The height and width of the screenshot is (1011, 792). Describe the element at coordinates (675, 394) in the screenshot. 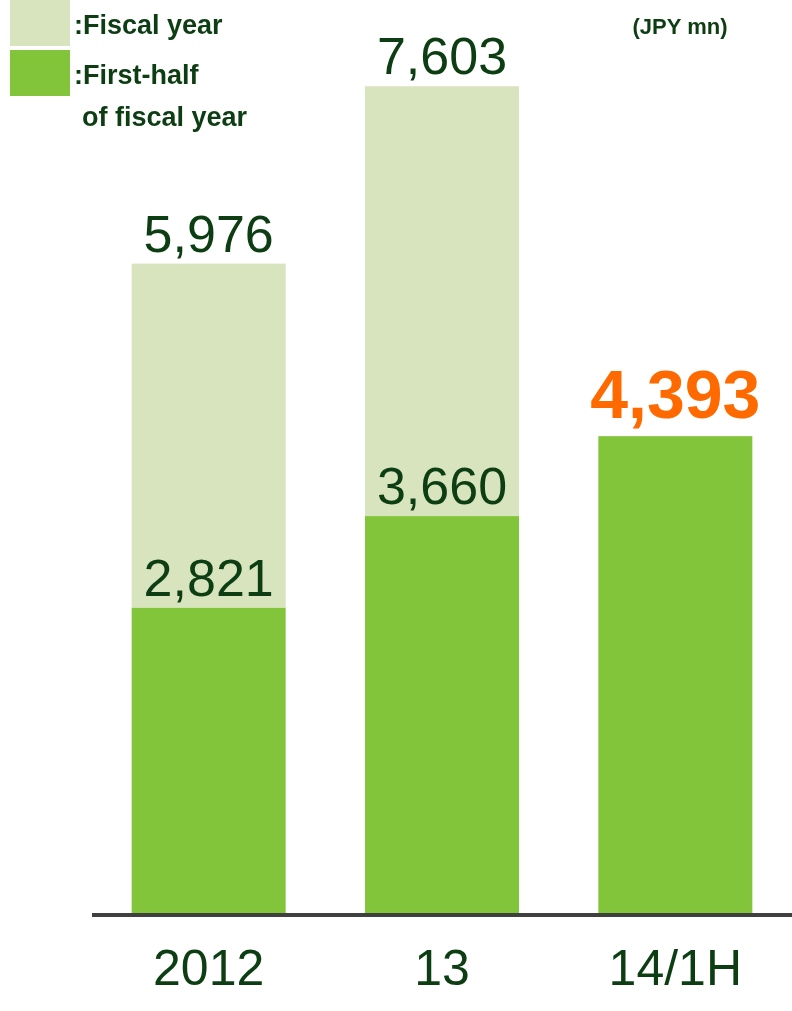

I see `total-label: 4,393` at that location.